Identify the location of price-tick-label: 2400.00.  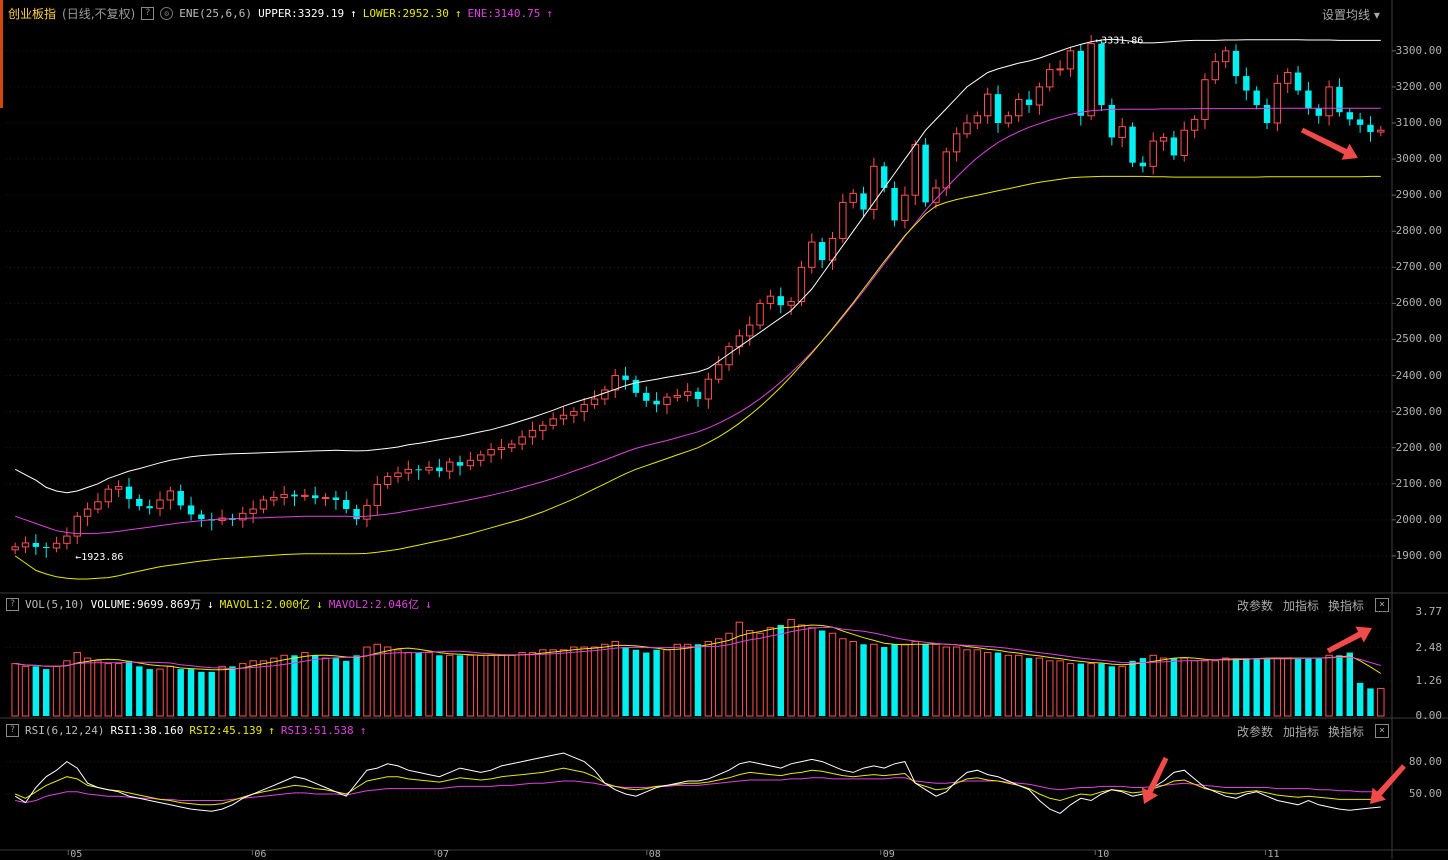
(1418, 375).